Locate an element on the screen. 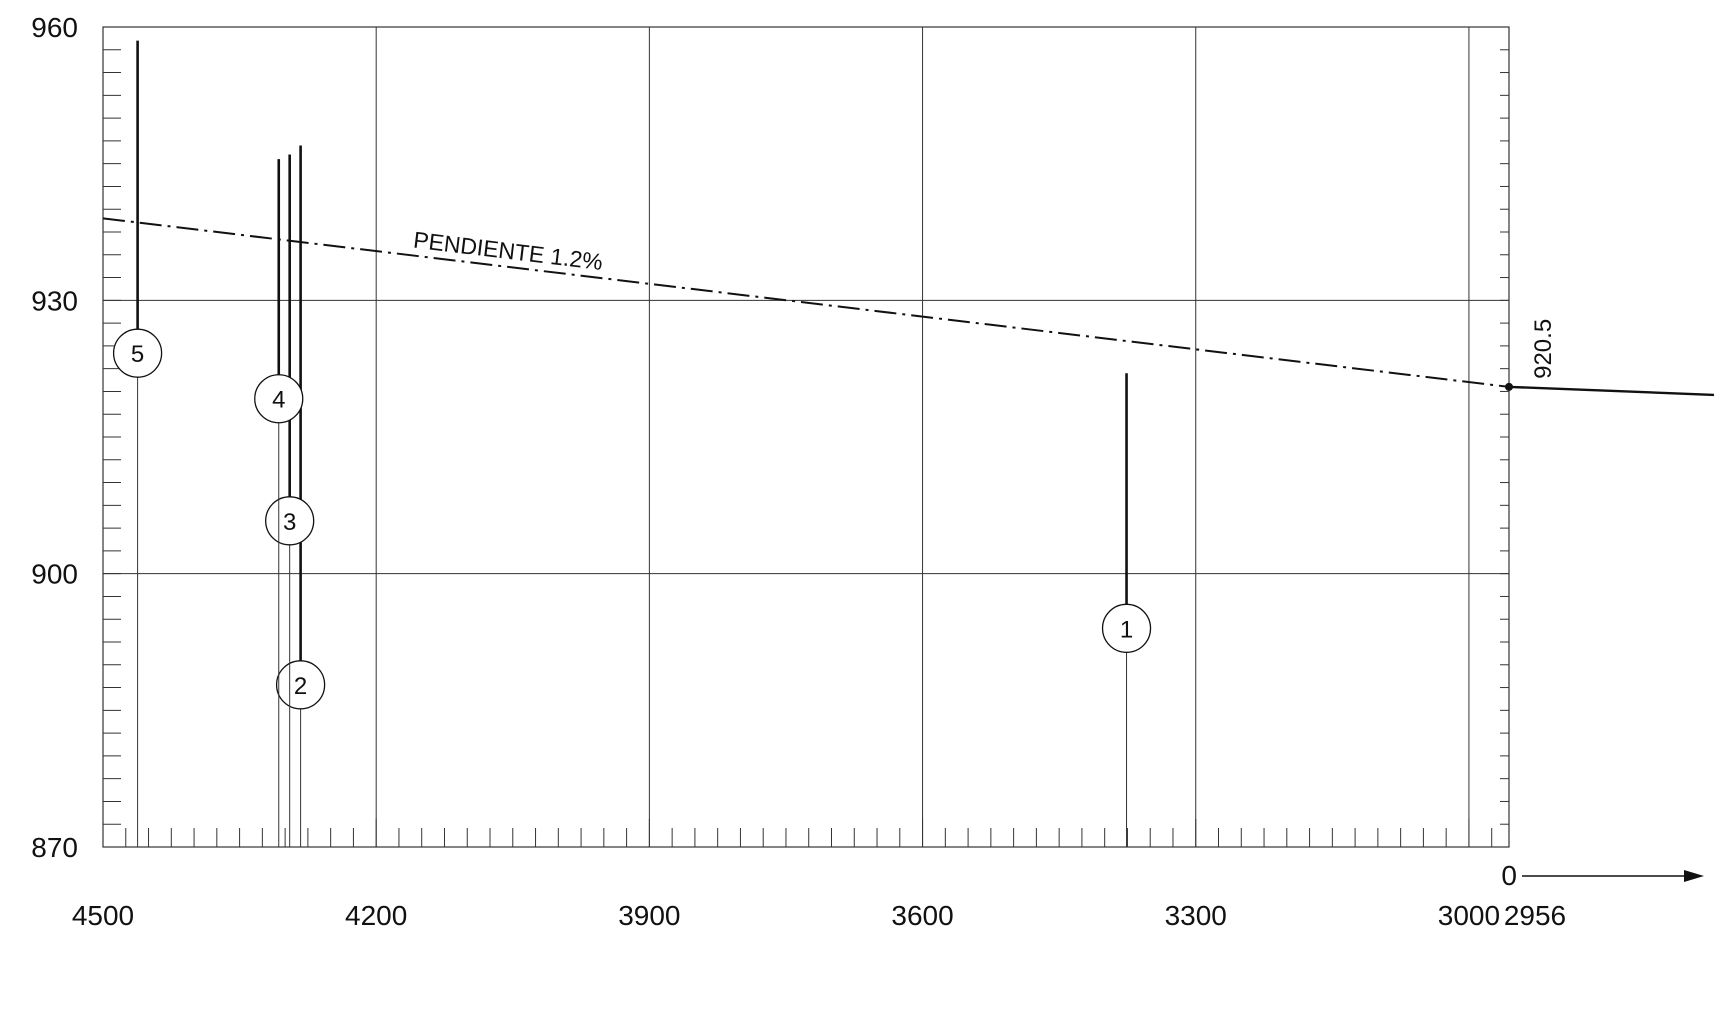  y-tick-label: 960 is located at coordinates (54, 27).